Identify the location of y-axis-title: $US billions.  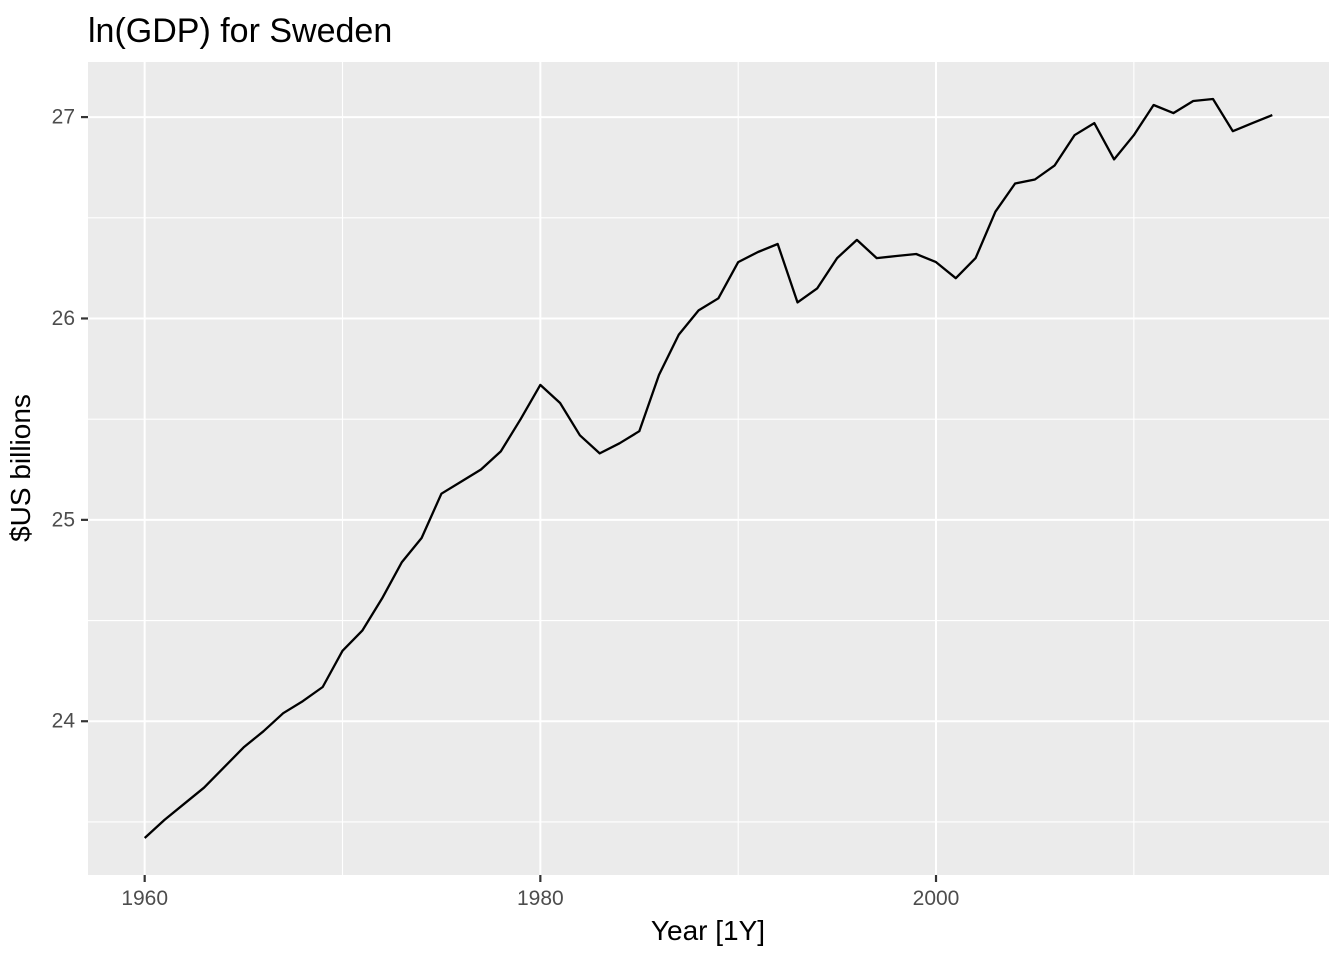
(20, 468).